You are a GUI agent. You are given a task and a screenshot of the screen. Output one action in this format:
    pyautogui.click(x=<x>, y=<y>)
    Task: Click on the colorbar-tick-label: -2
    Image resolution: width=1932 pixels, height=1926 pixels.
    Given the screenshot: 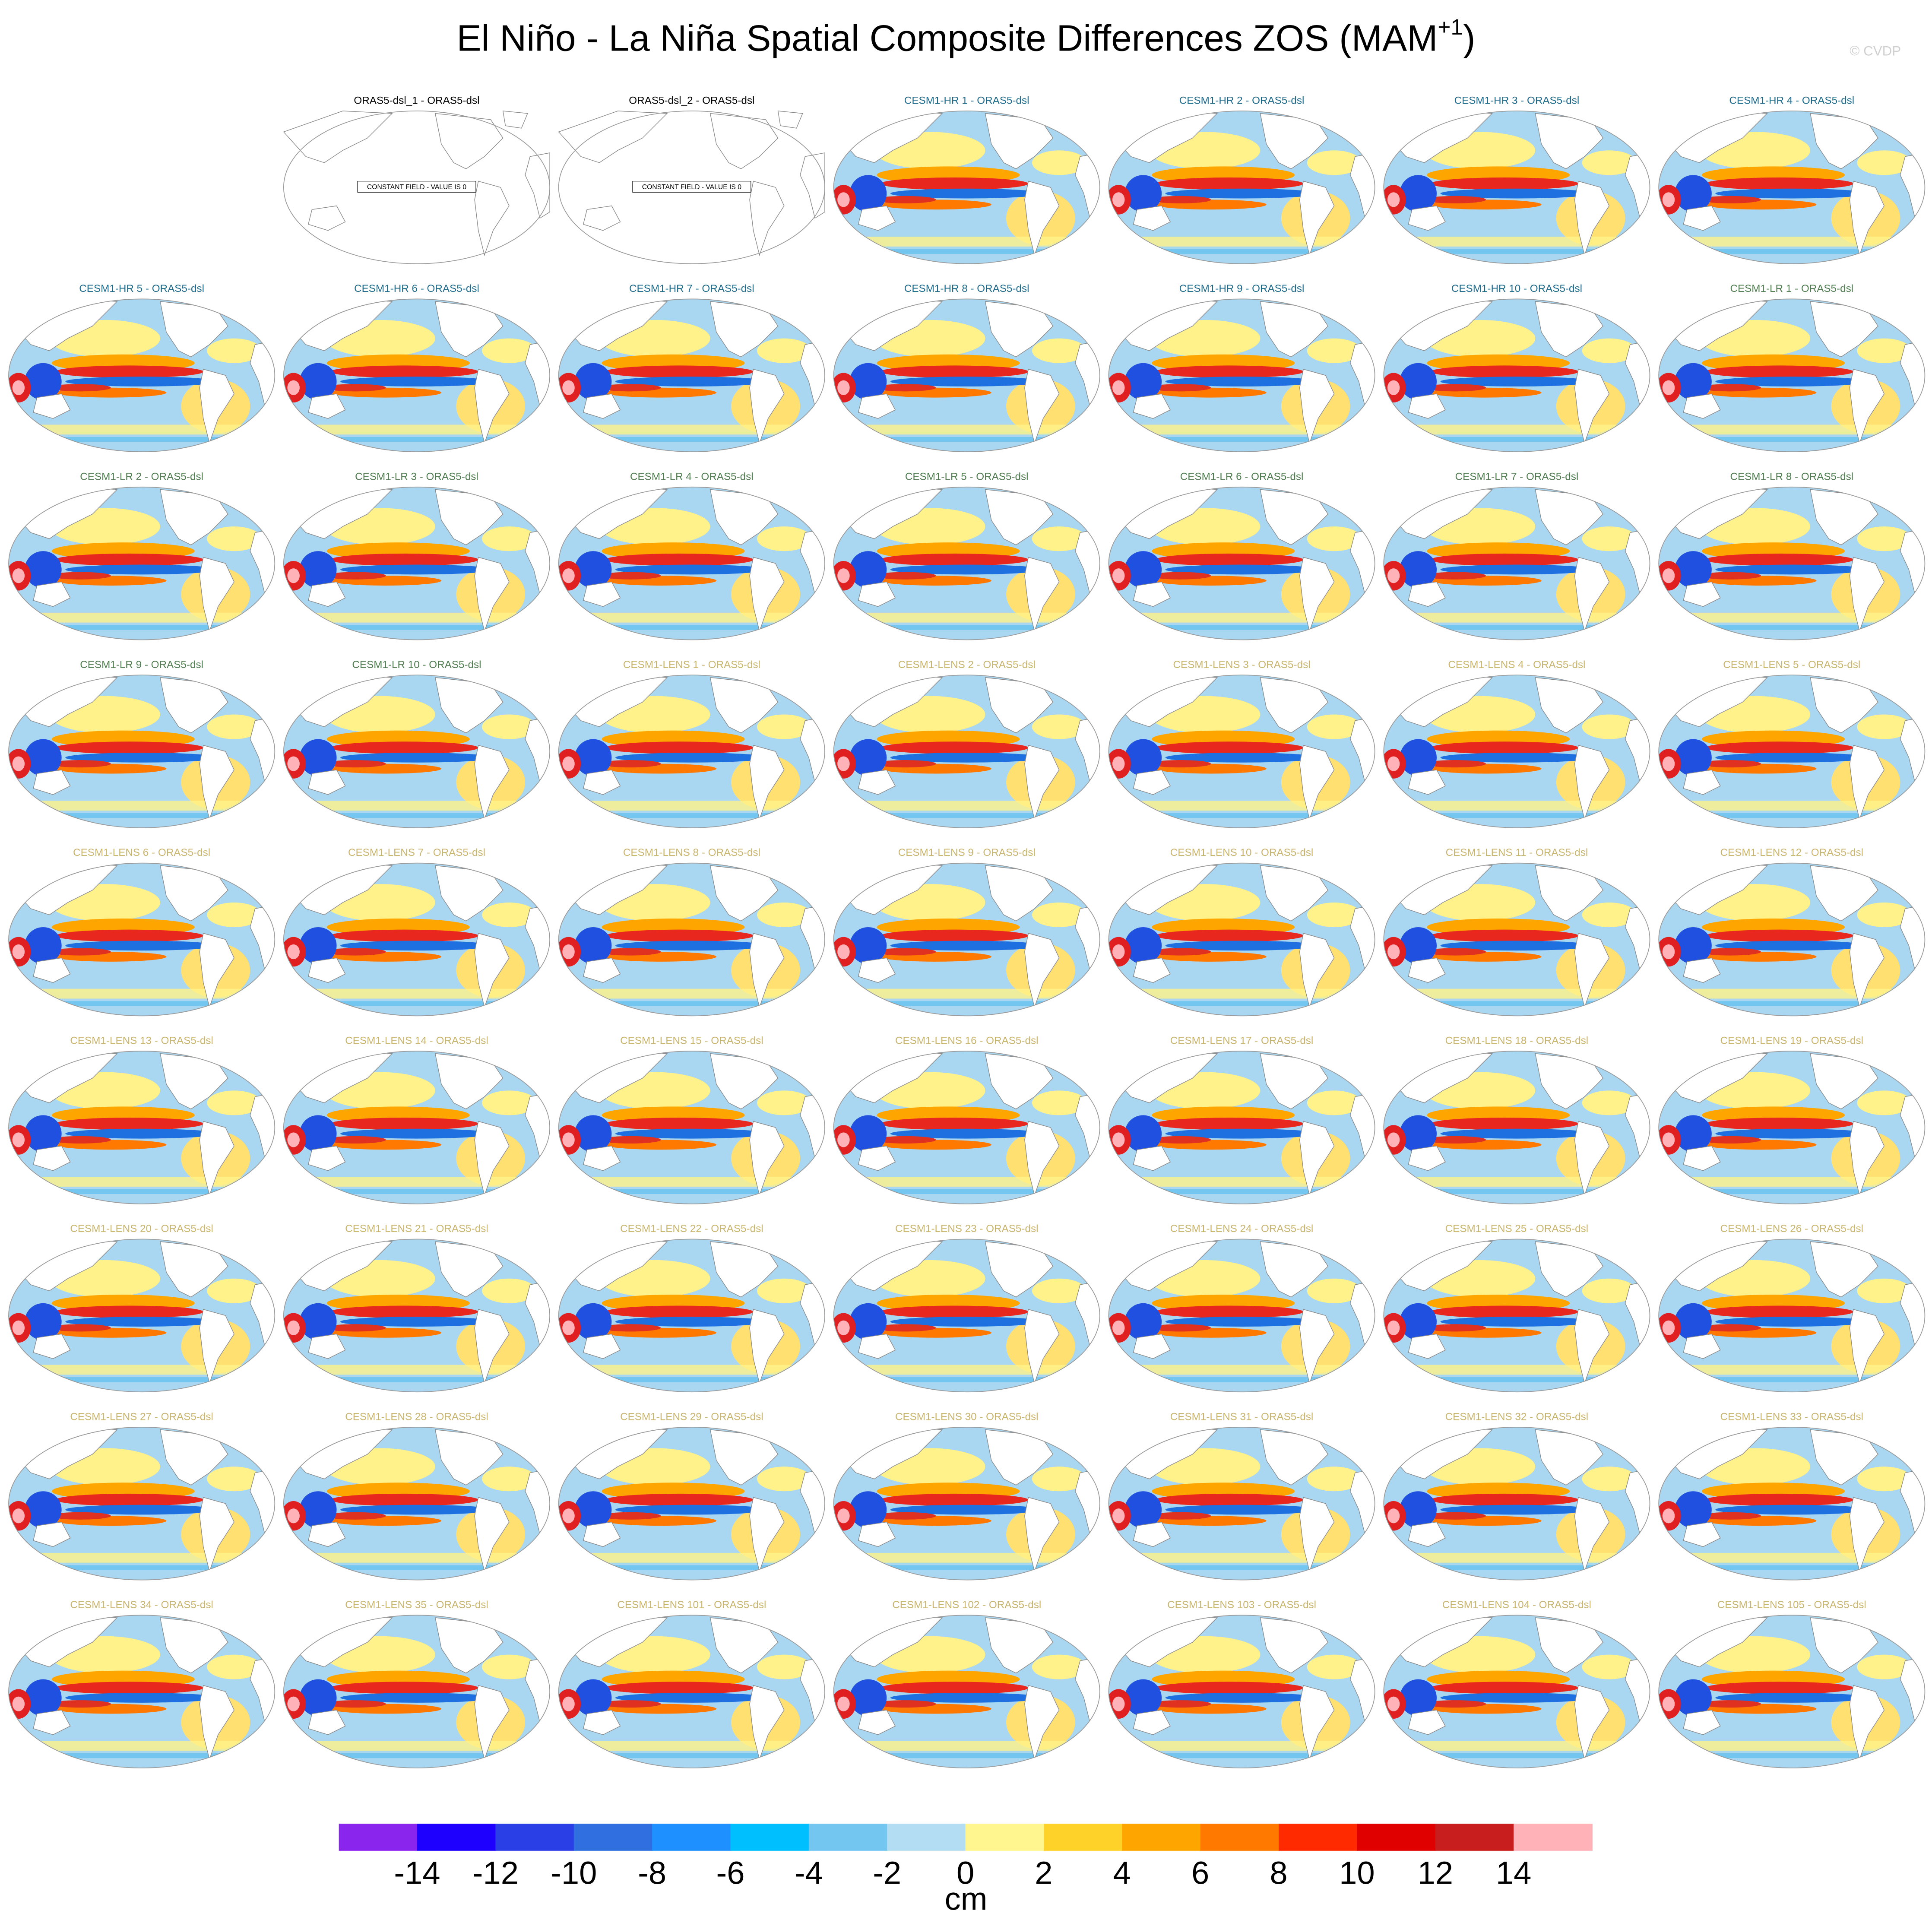 What is the action you would take?
    pyautogui.click(x=887, y=1873)
    